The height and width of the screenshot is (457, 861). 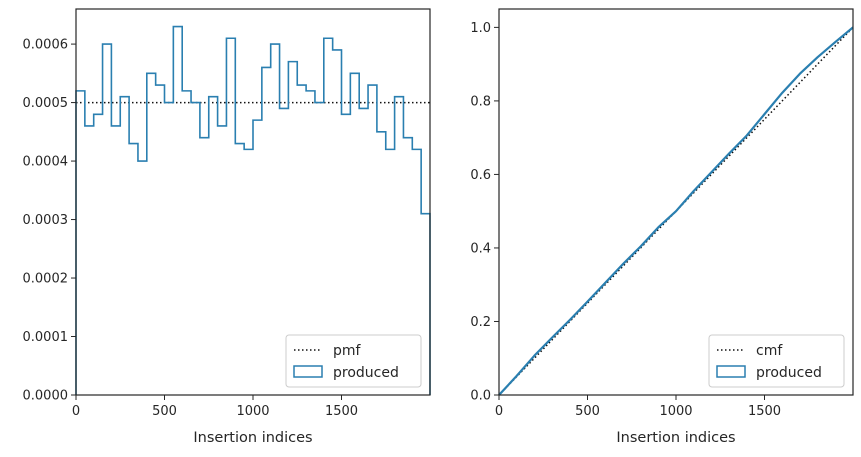 I want to click on y-tick-label: 0.2, so click(x=480, y=322).